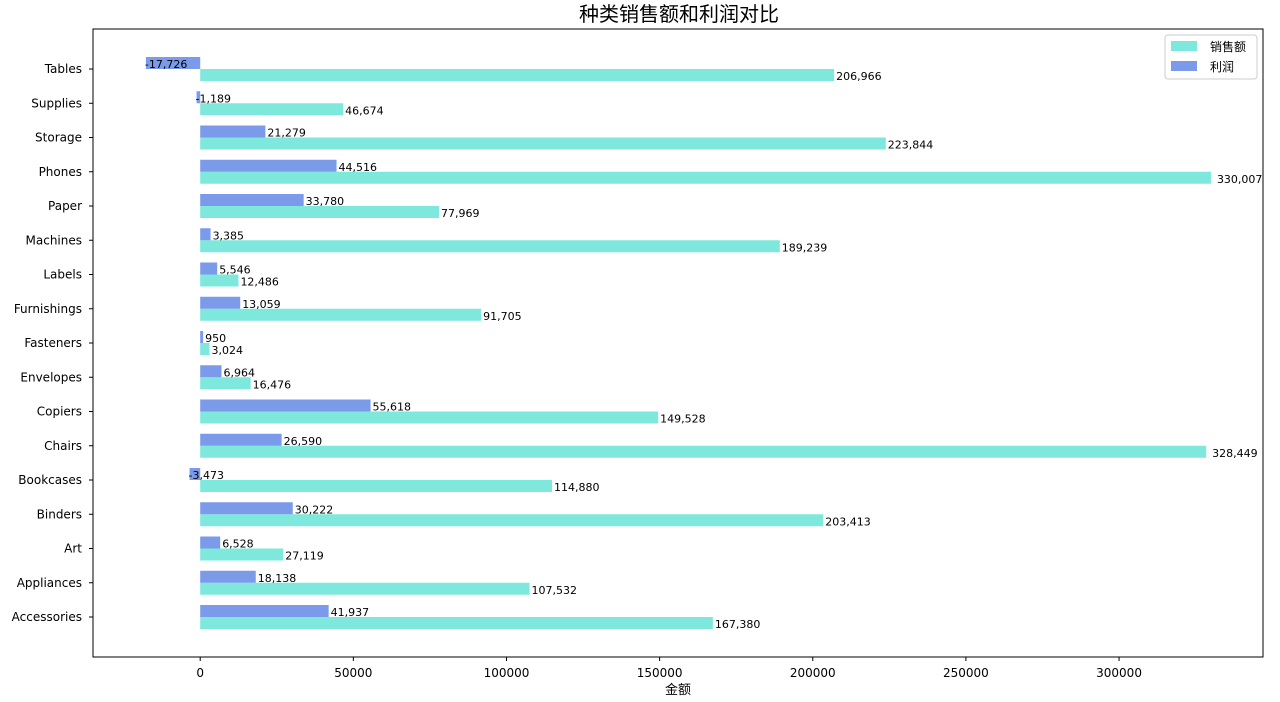 The height and width of the screenshot is (702, 1280). I want to click on sales-data-label: 330,007, so click(1240, 179).